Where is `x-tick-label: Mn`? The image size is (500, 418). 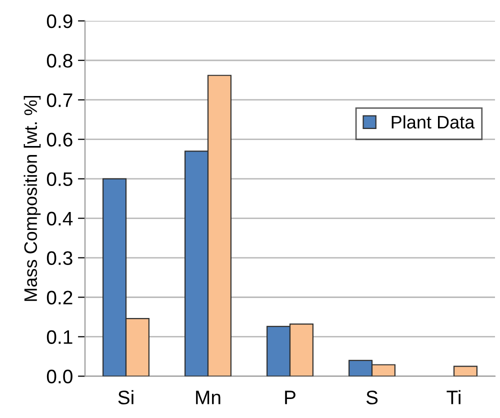 x-tick-label: Mn is located at coordinates (208, 397).